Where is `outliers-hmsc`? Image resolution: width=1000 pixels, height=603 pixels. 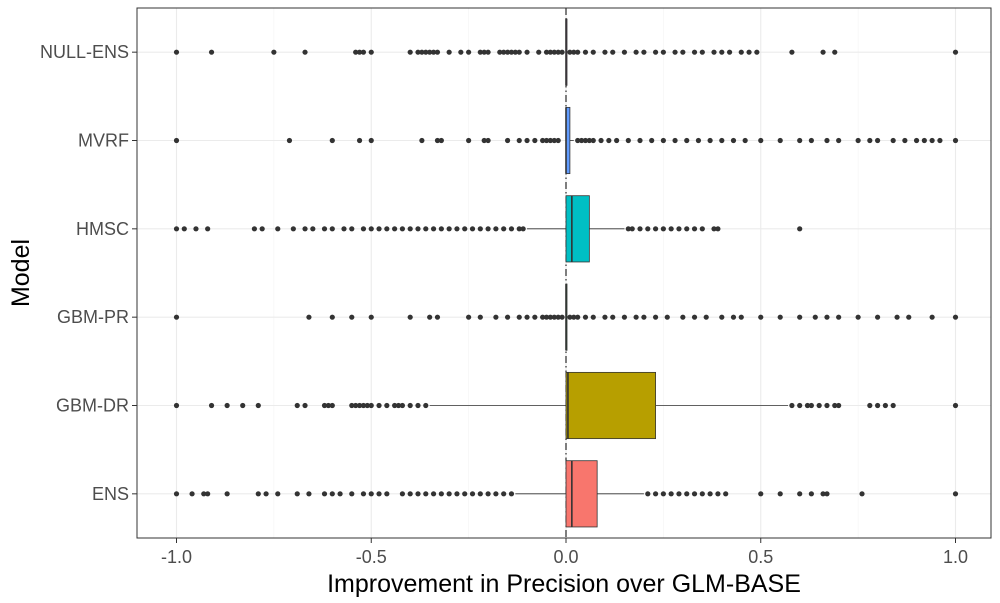
outliers-hmsc is located at coordinates (488, 229).